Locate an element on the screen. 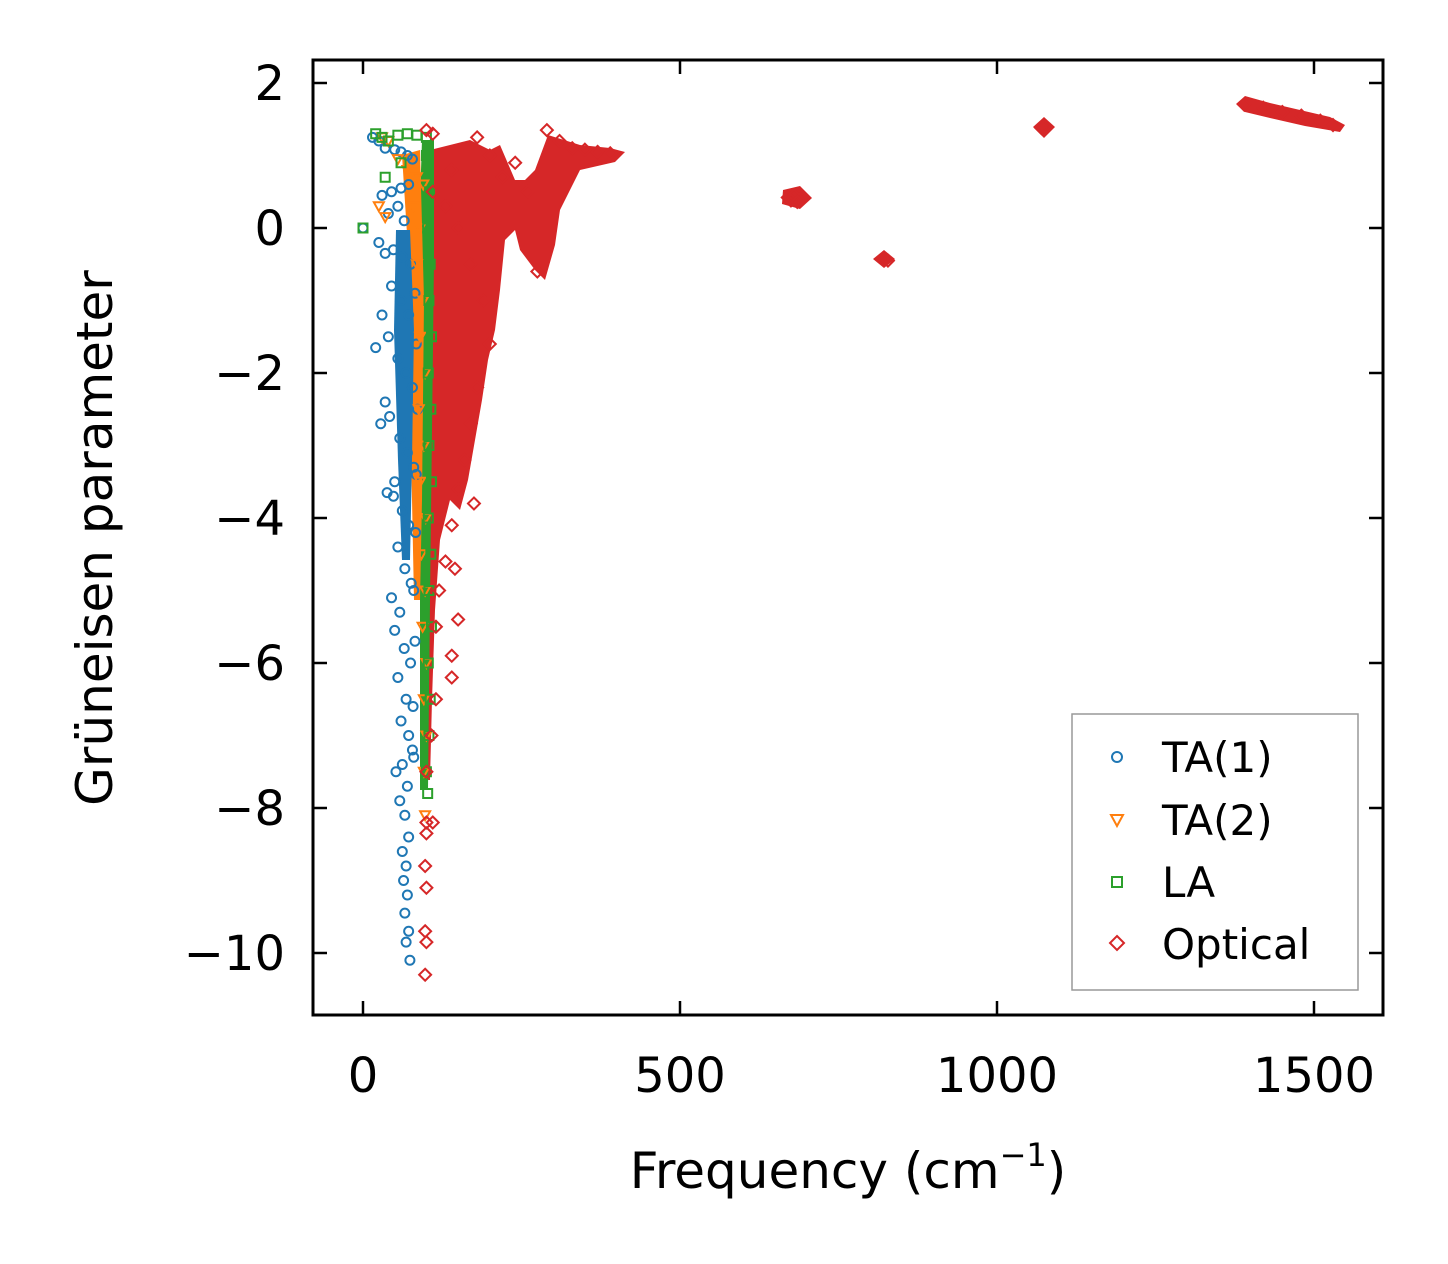 This screenshot has height=1264, width=1448. legend-marker-ta2 is located at coordinates (1117, 821).